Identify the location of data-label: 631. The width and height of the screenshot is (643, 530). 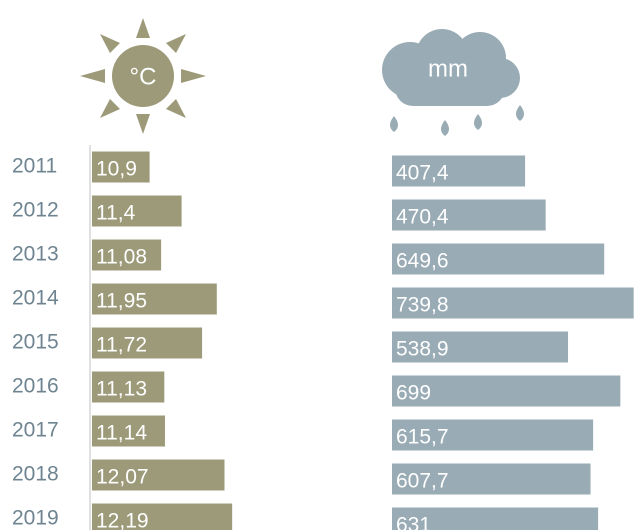
(413, 522).